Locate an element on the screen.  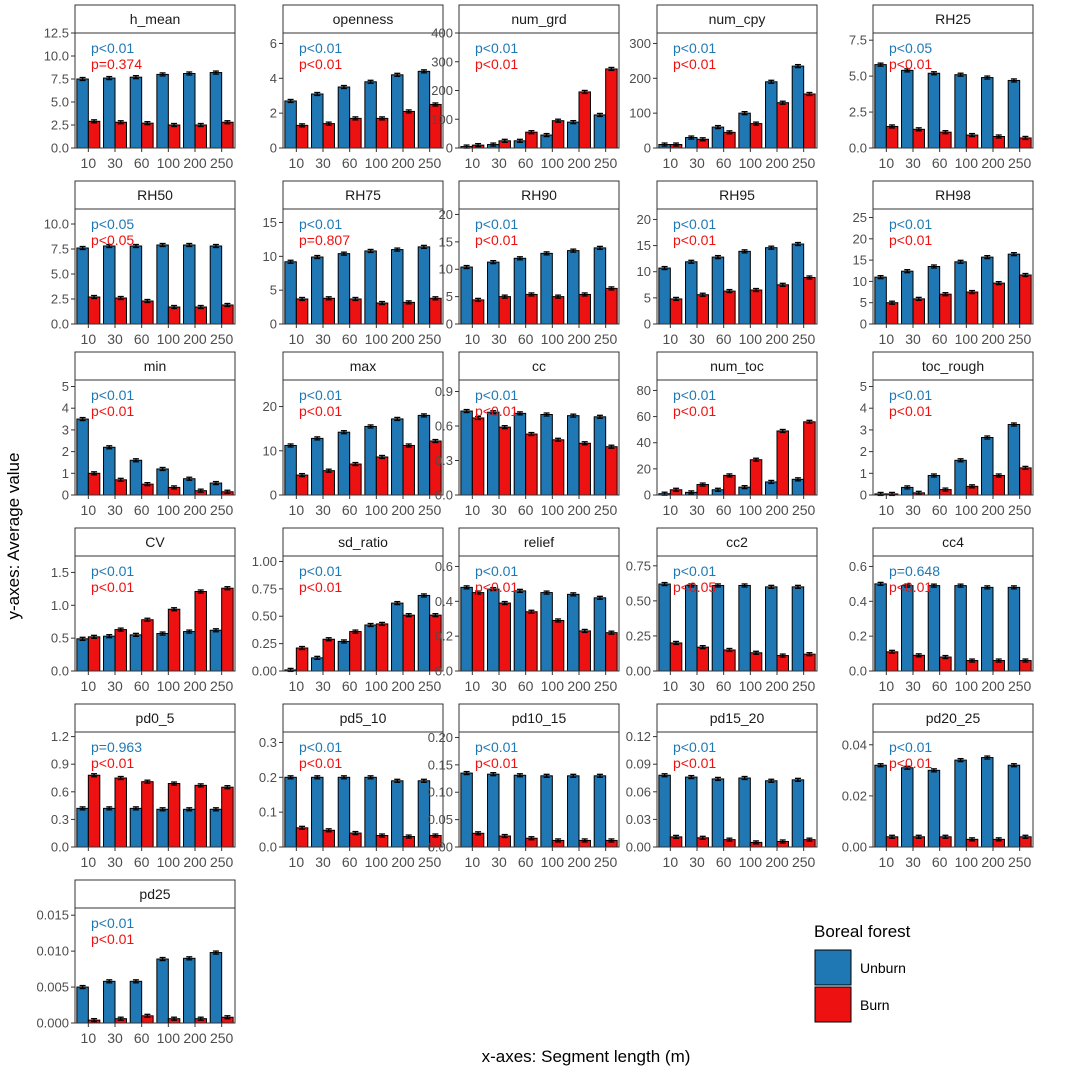
y-tick-label: 15 is located at coordinates (860, 260).